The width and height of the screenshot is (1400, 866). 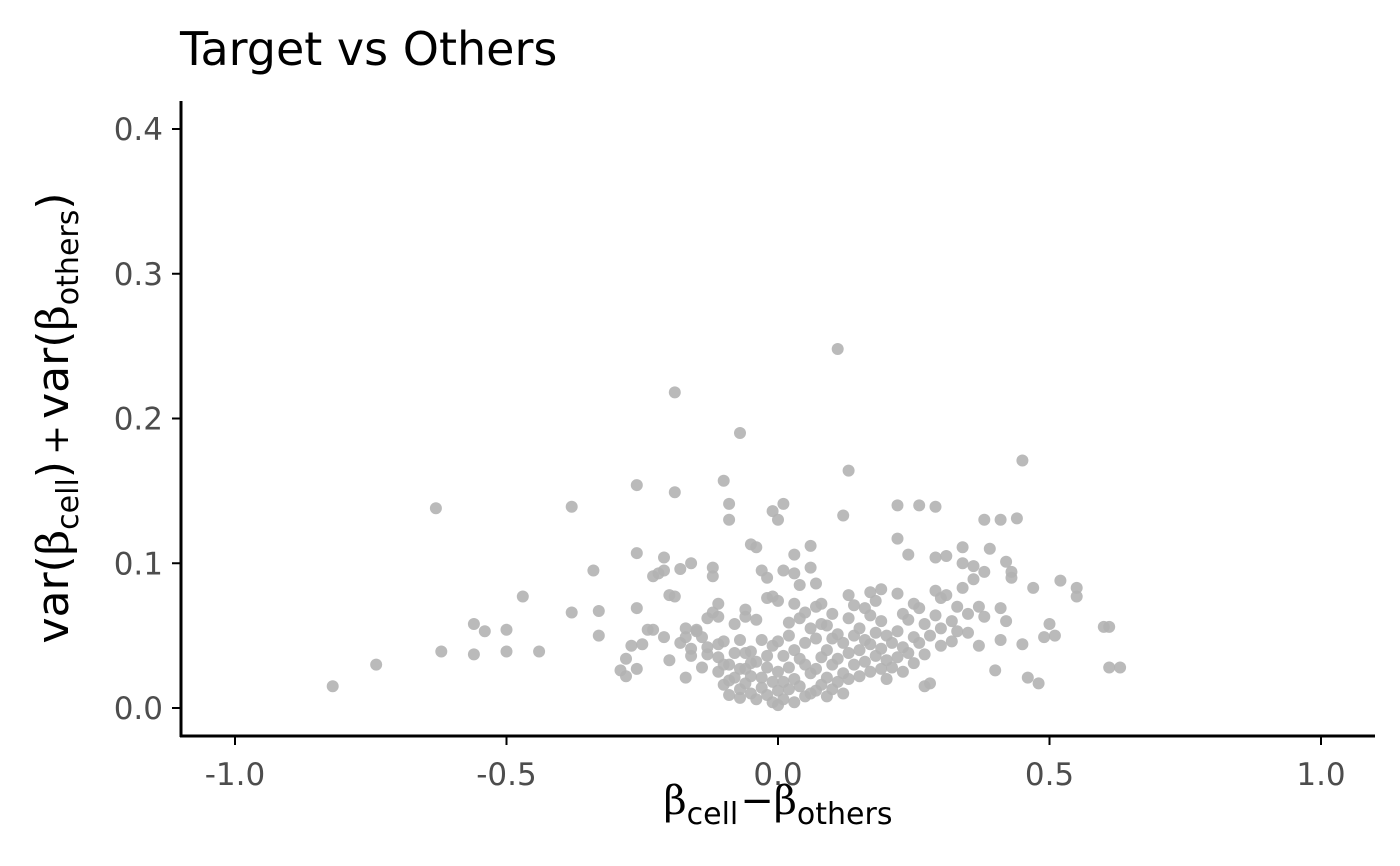 I want to click on x-axis-sub-1: cell, so click(x=713, y=814).